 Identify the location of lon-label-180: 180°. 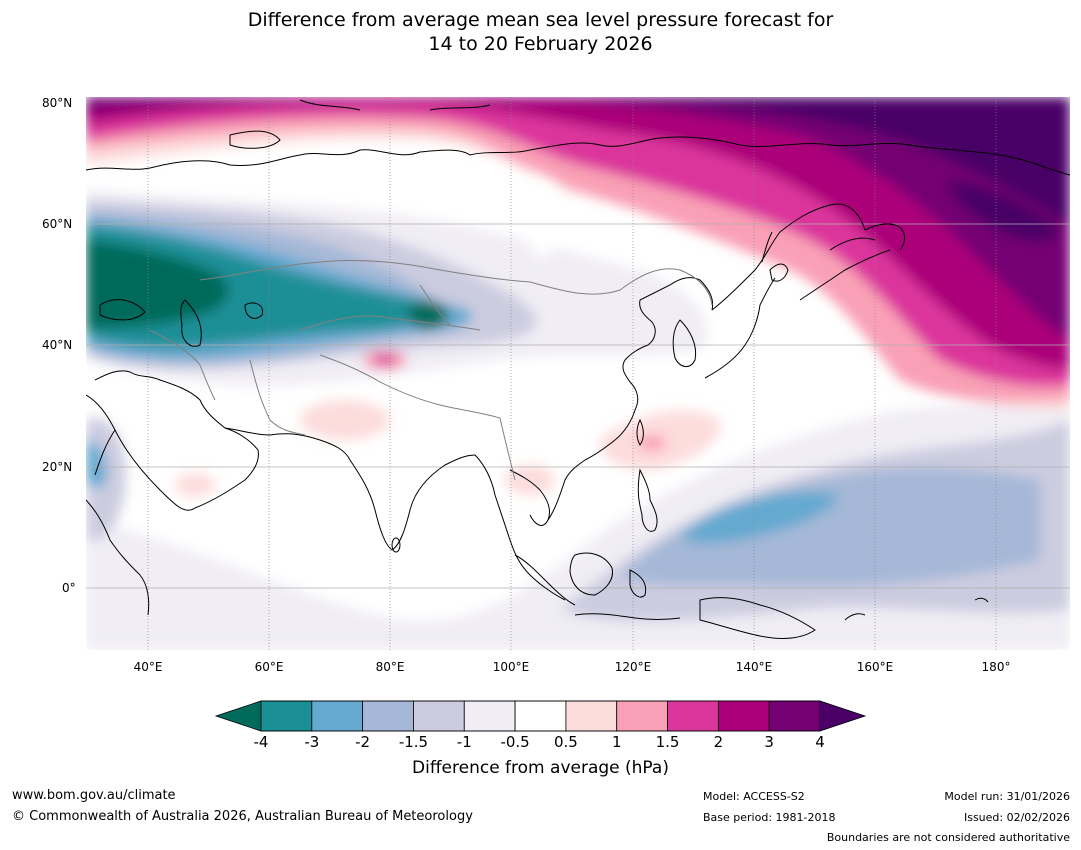
(996, 667).